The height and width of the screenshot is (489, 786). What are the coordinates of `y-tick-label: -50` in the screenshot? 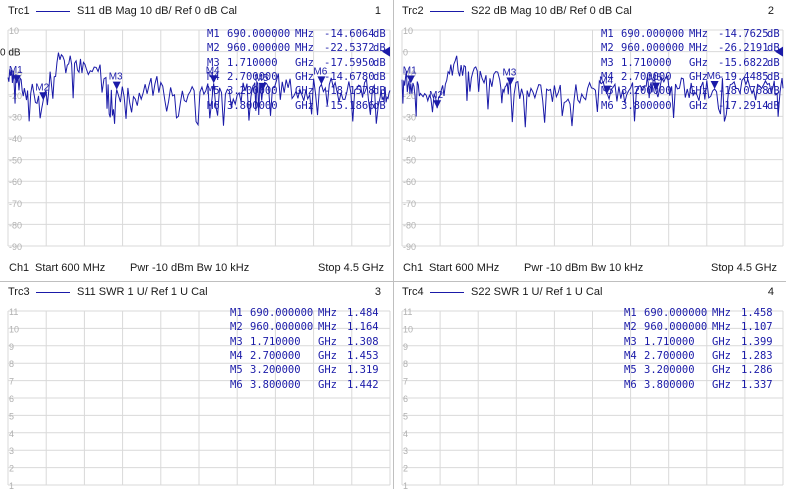 It's located at (15, 161).